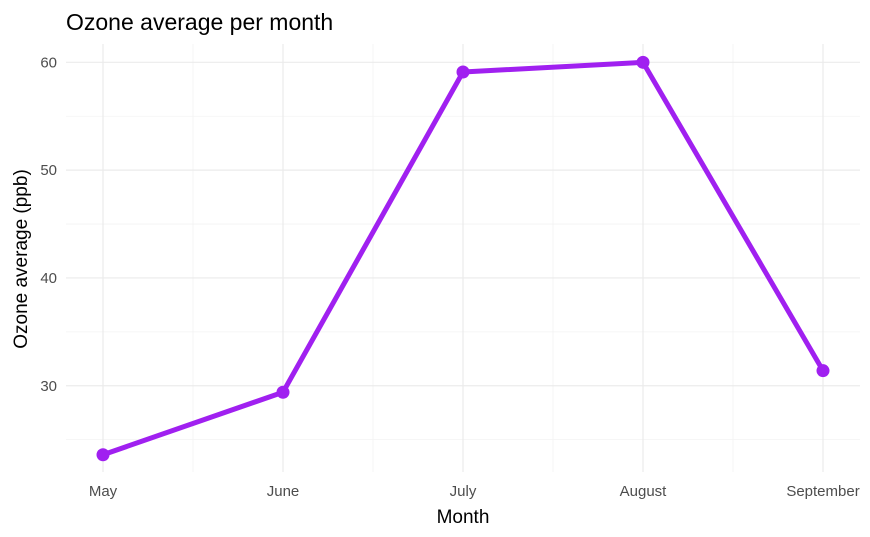  Describe the element at coordinates (644, 491) in the screenshot. I see `x-tick-label: August` at that location.